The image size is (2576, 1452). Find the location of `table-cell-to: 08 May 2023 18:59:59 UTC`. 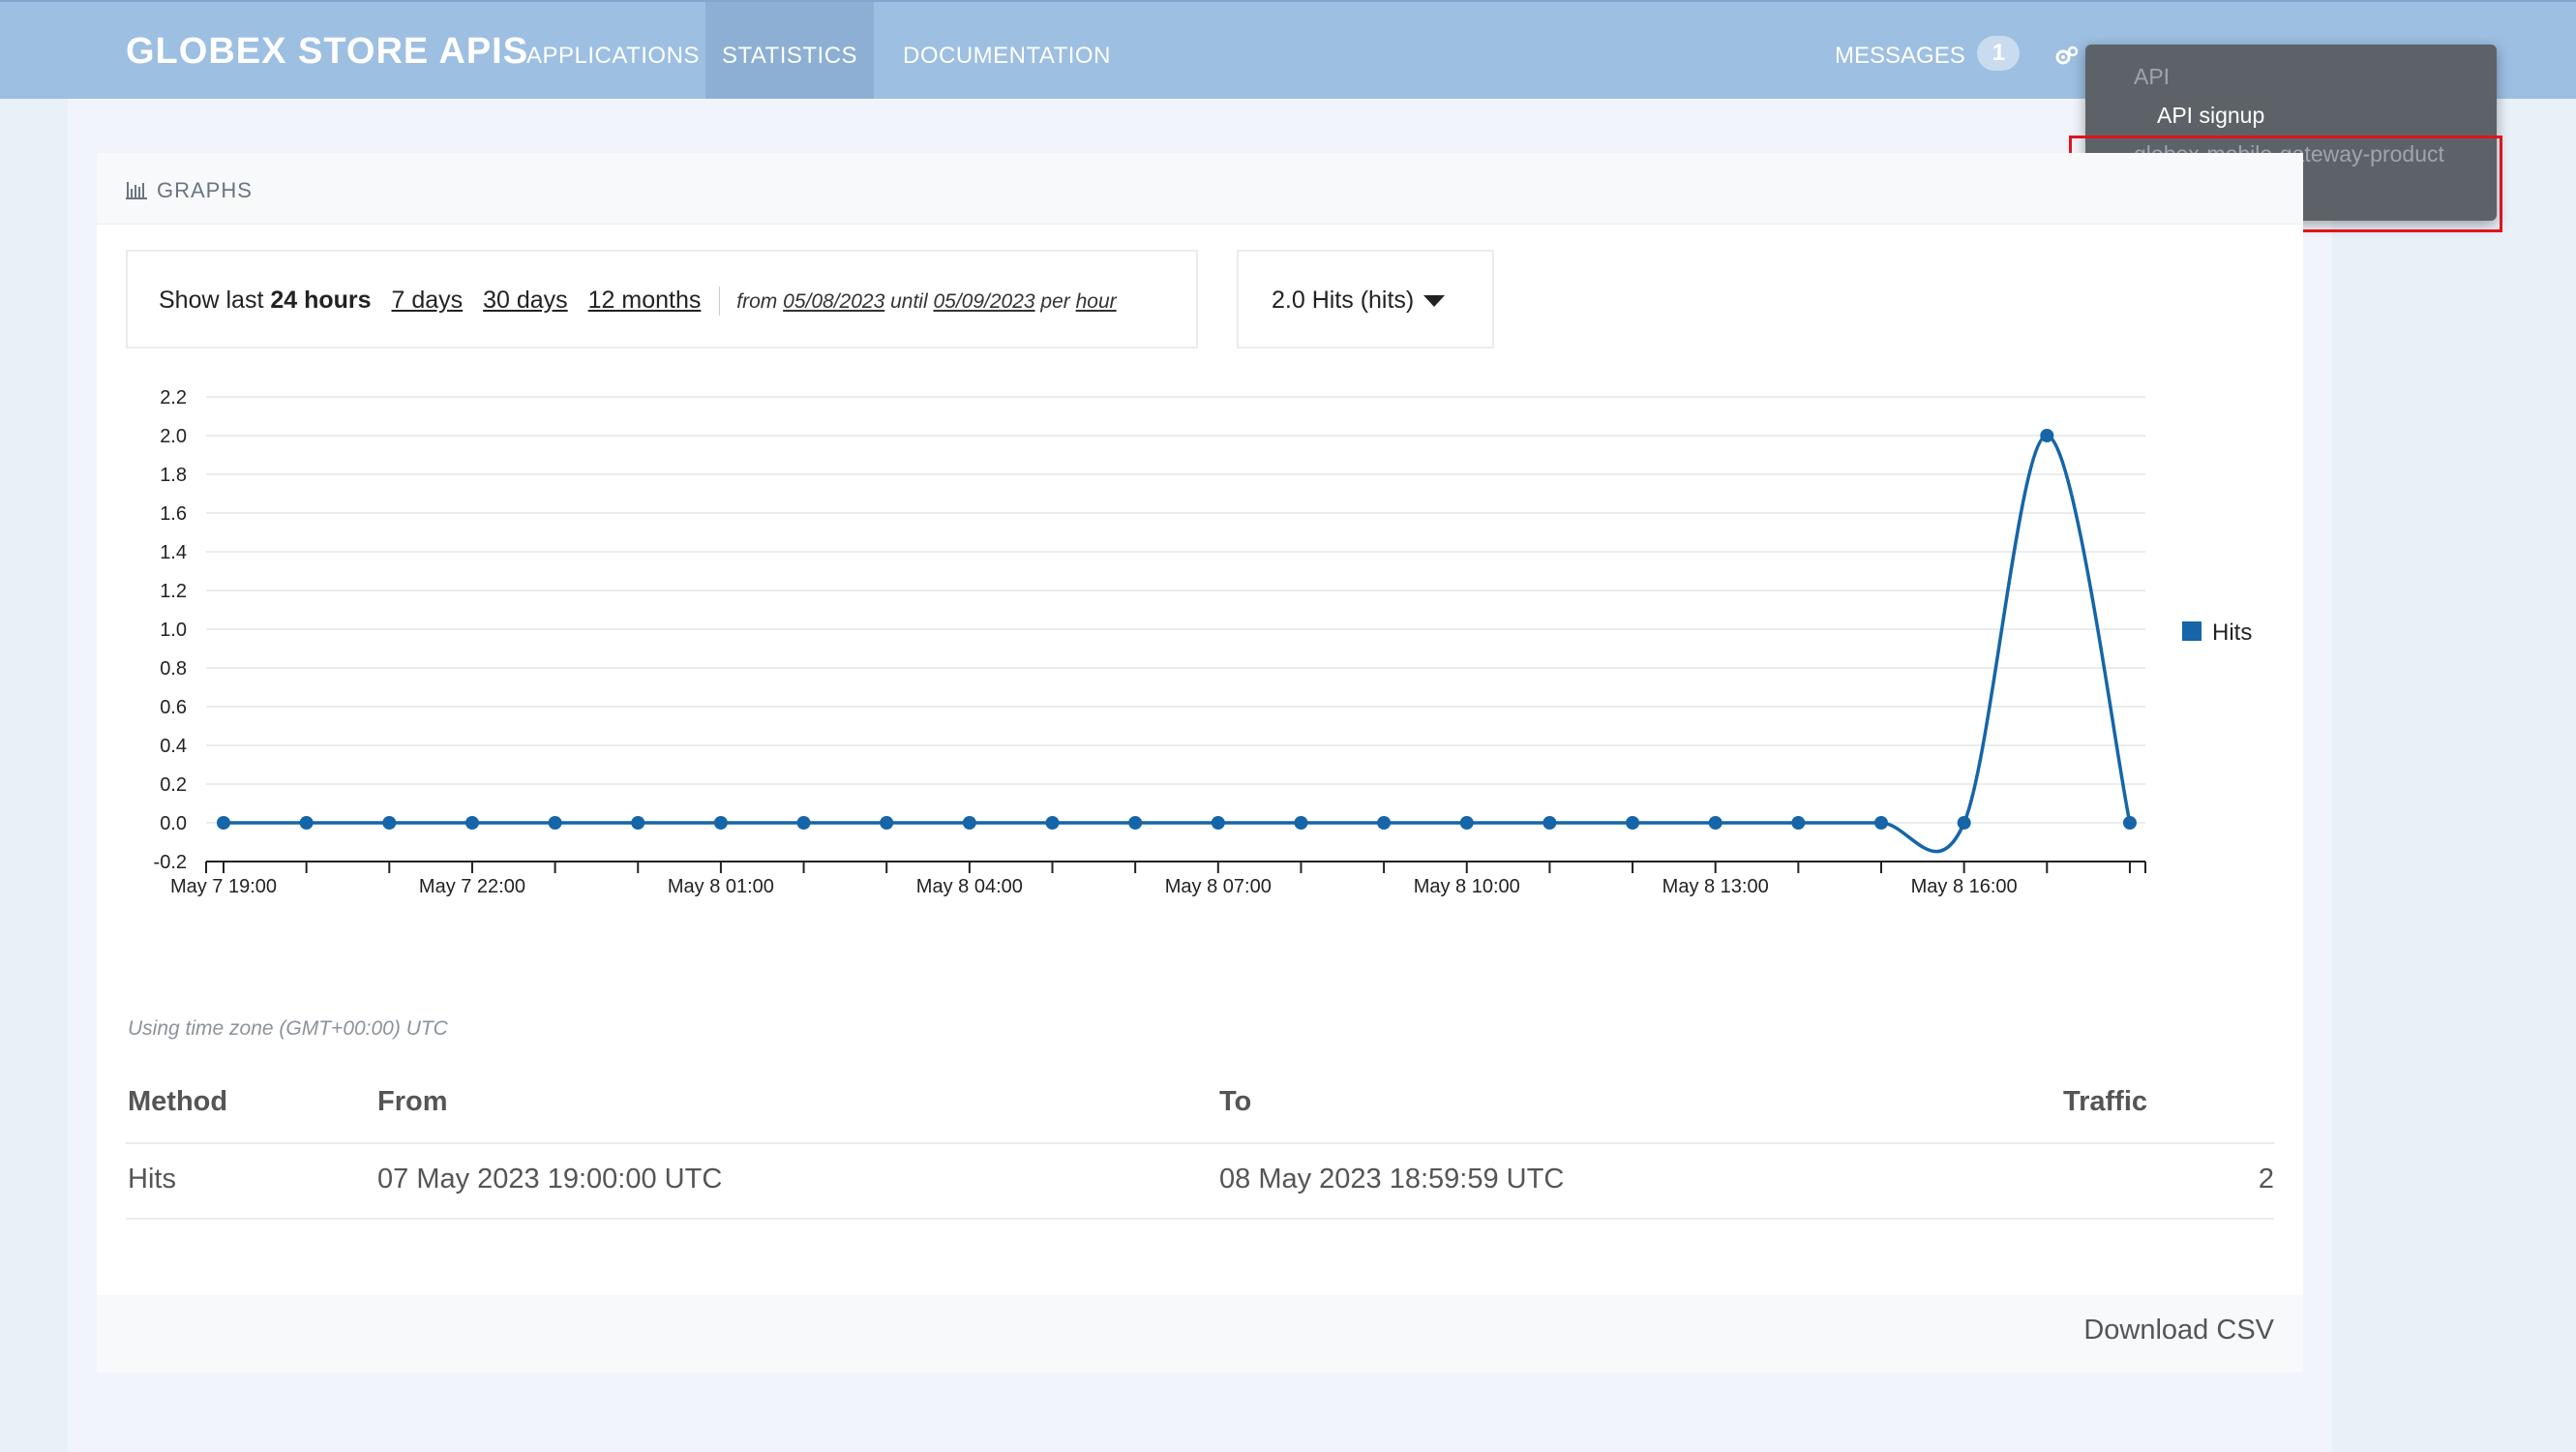

table-cell-to: 08 May 2023 18:59:59 UTC is located at coordinates (1392, 1179).